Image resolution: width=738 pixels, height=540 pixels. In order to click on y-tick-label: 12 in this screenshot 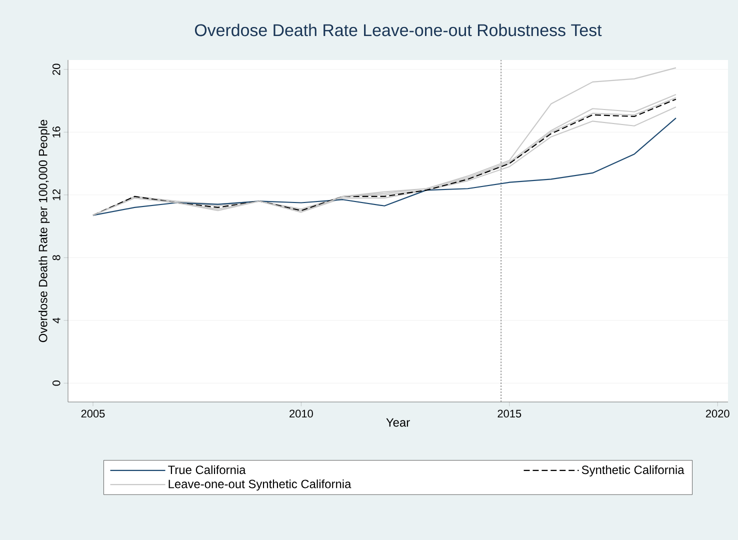, I will do `click(56, 194)`.